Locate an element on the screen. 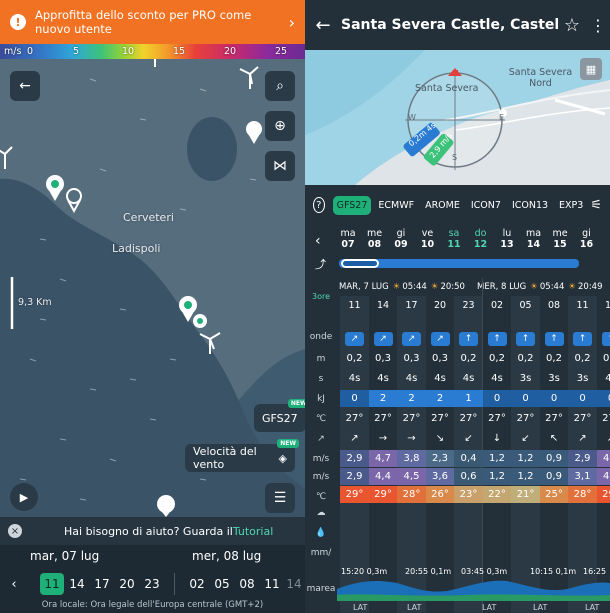 The image size is (610, 613). wind-direction-icon: ↗ is located at coordinates (354, 438).